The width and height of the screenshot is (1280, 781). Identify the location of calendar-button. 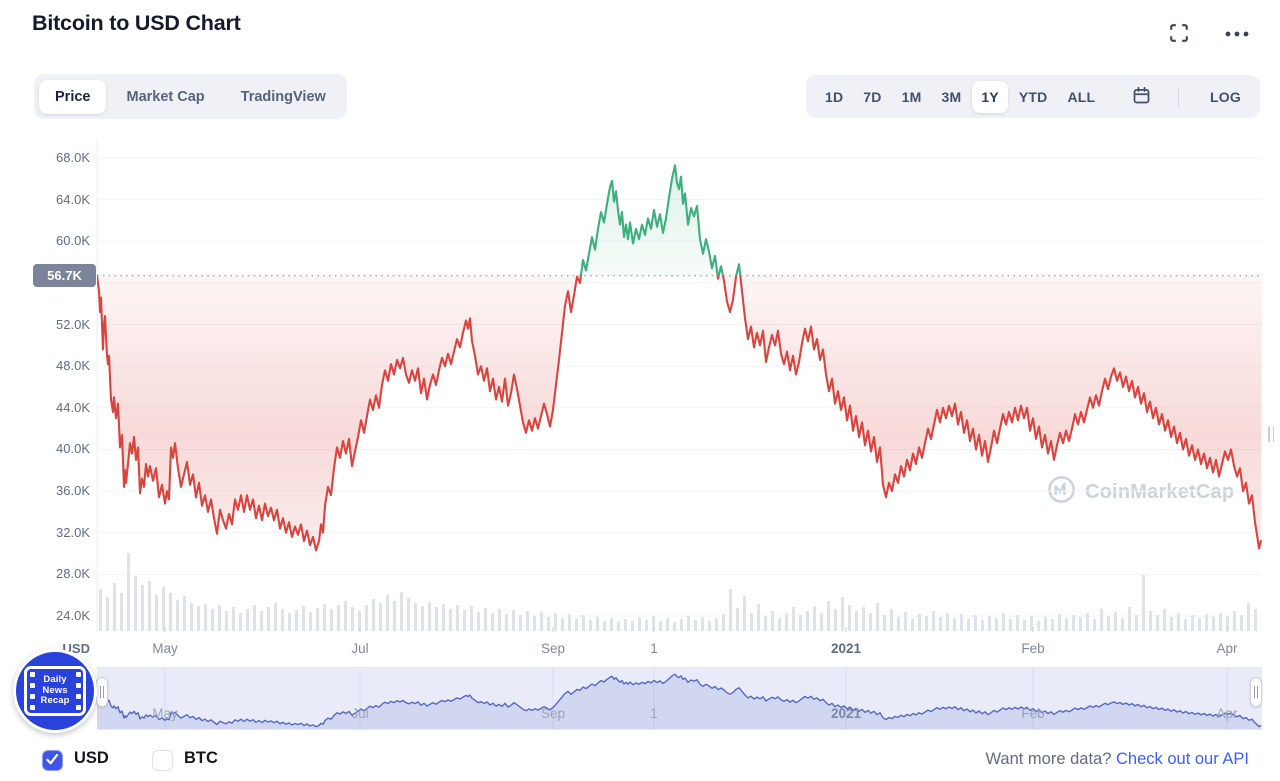
(1141, 97).